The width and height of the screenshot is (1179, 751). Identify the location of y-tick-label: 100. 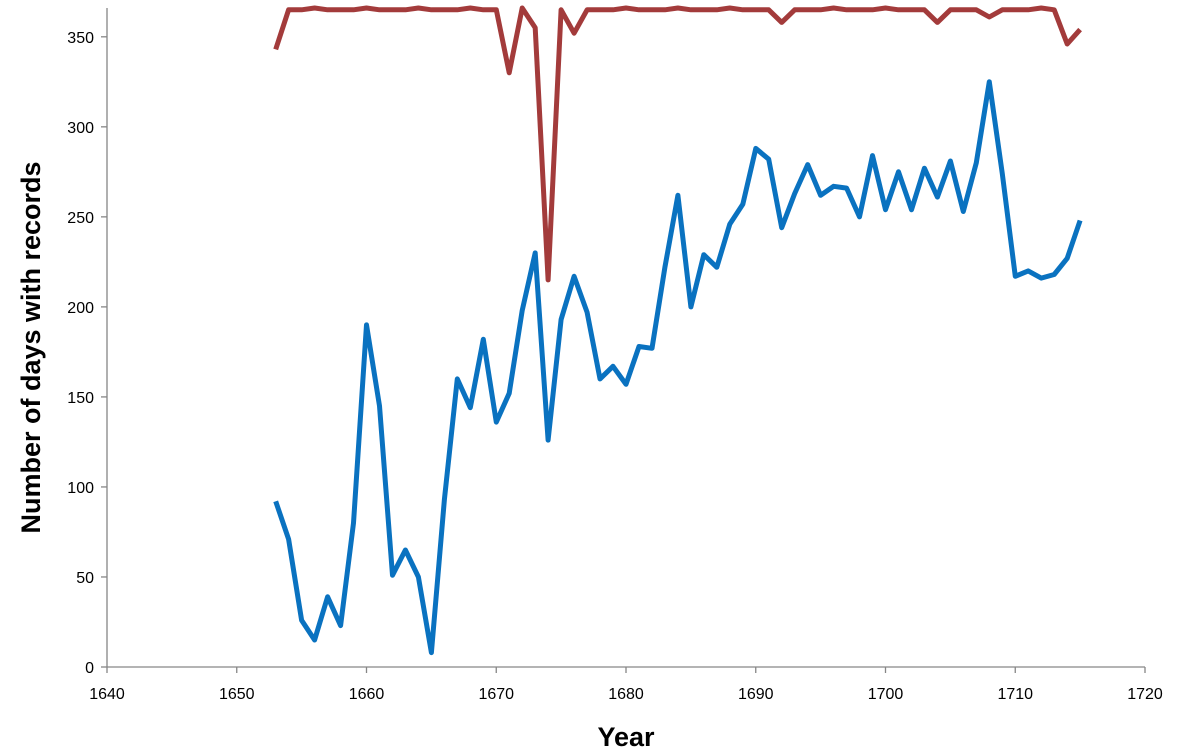
(80, 488).